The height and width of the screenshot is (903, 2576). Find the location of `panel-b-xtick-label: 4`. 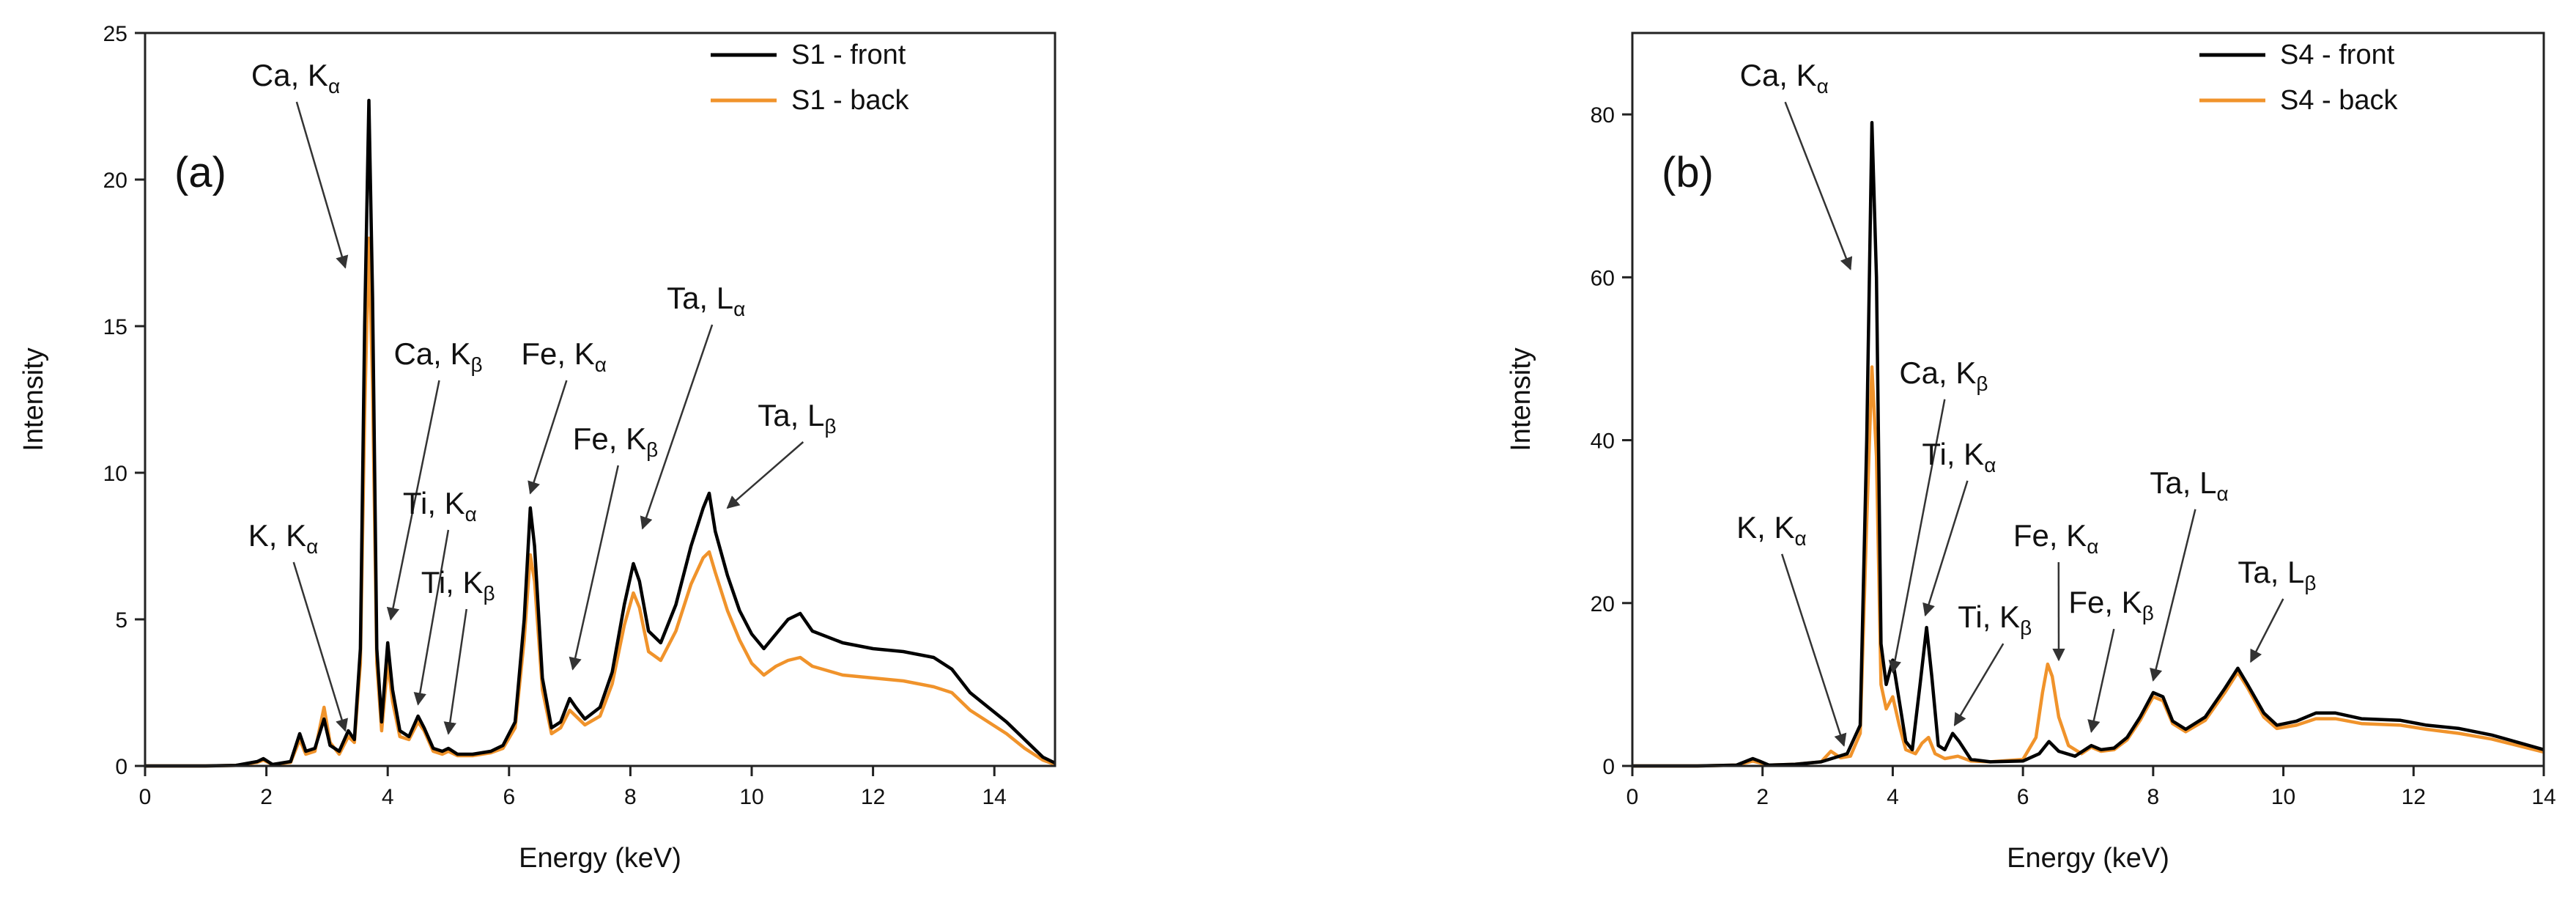

panel-b-xtick-label: 4 is located at coordinates (1893, 797).